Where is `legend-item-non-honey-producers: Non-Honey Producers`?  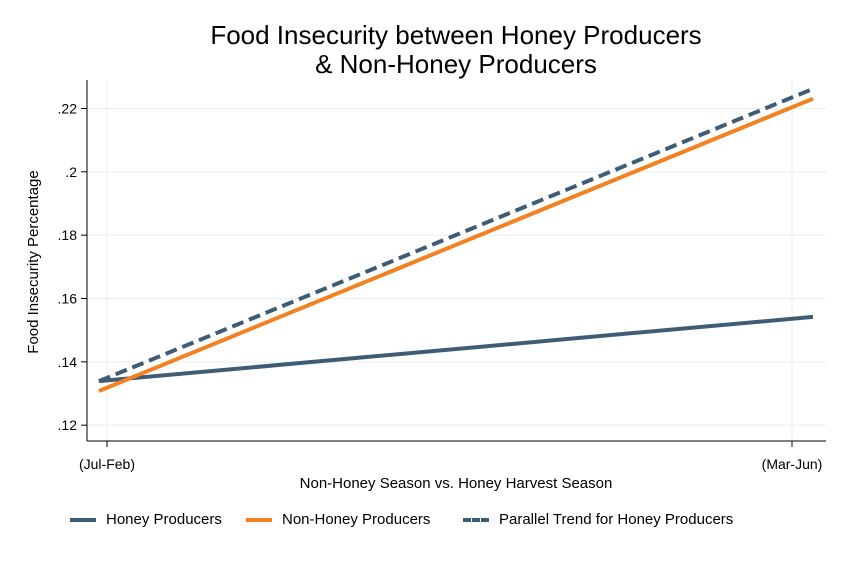 legend-item-non-honey-producers: Non-Honey Producers is located at coordinates (338, 519).